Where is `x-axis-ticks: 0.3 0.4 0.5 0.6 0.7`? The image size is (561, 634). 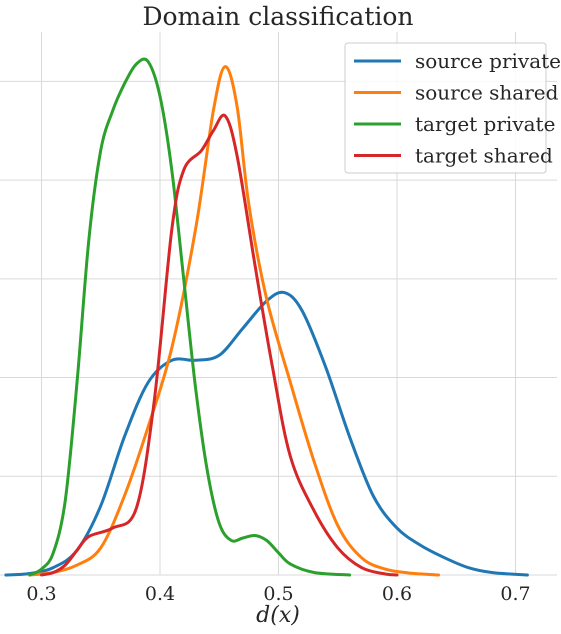
x-axis-ticks: 0.3 0.4 0.5 0.6 0.7 is located at coordinates (278, 594).